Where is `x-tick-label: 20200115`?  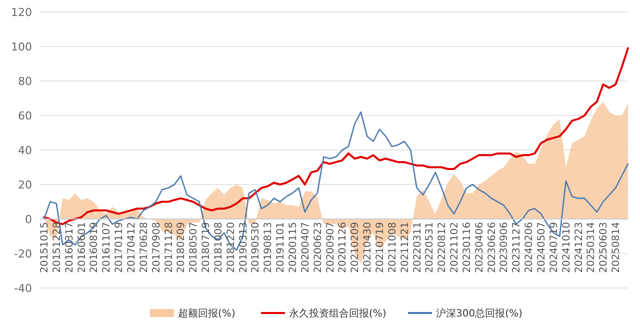 x-tick-label: 20200115 is located at coordinates (294, 247).